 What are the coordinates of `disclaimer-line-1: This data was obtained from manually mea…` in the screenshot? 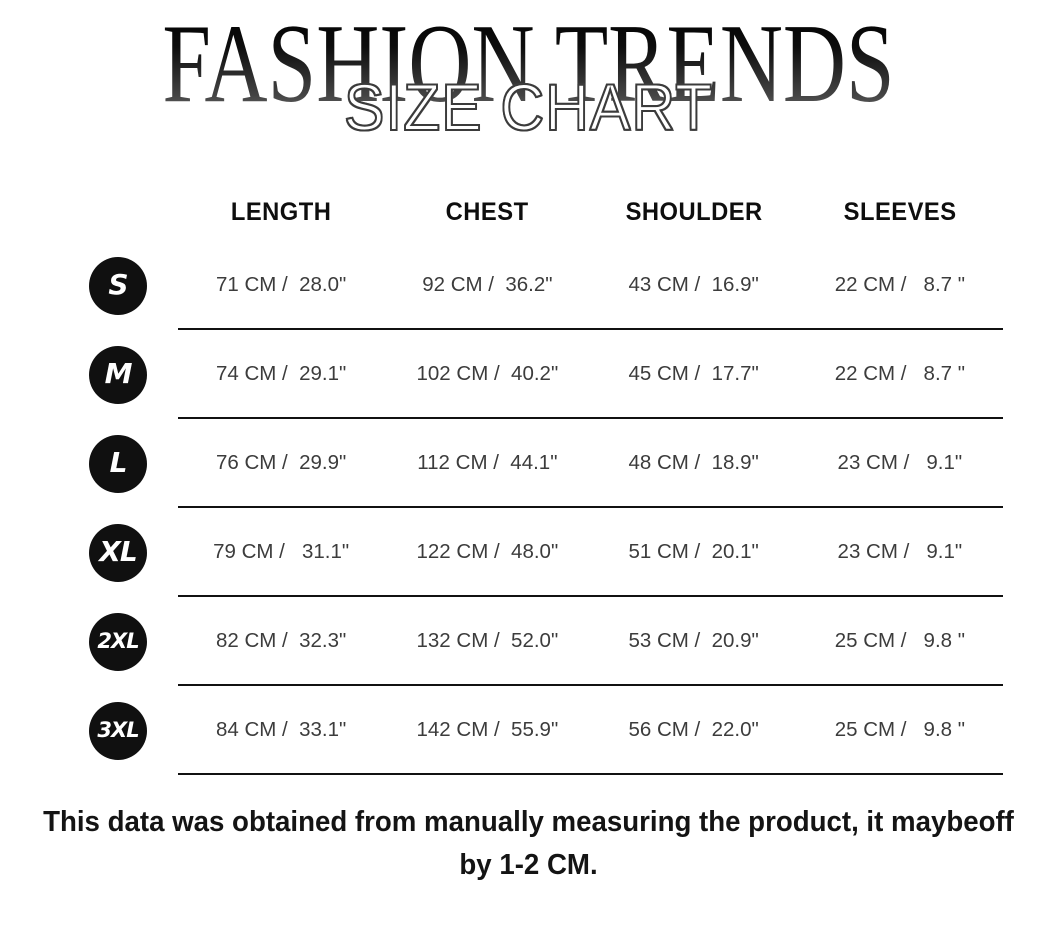 It's located at (528, 822).